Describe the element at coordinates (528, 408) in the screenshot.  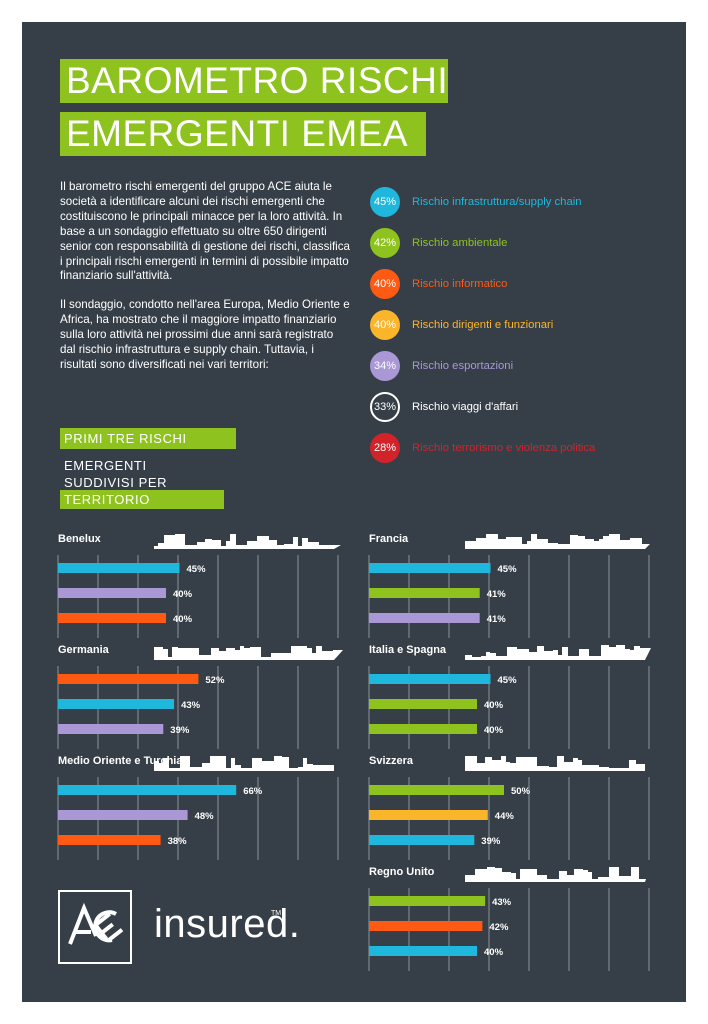
I see `risk-item: 33% Rischio viaggi d'affari` at that location.